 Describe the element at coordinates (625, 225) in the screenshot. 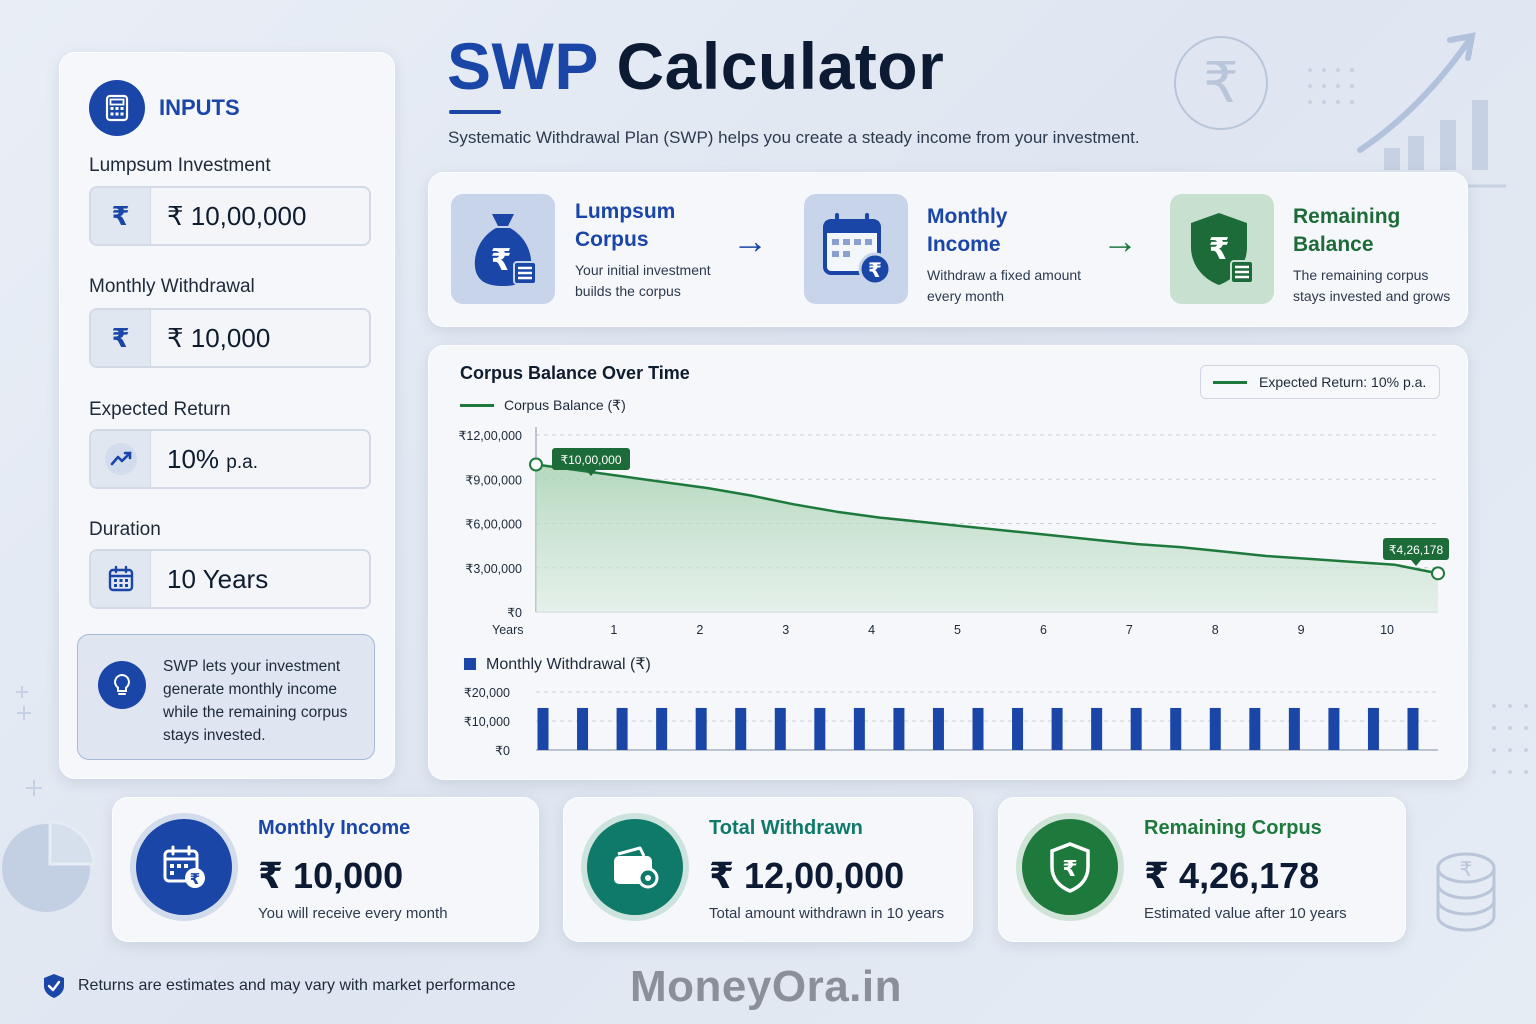

I see `step1-title: Lumpsum Corpus` at that location.